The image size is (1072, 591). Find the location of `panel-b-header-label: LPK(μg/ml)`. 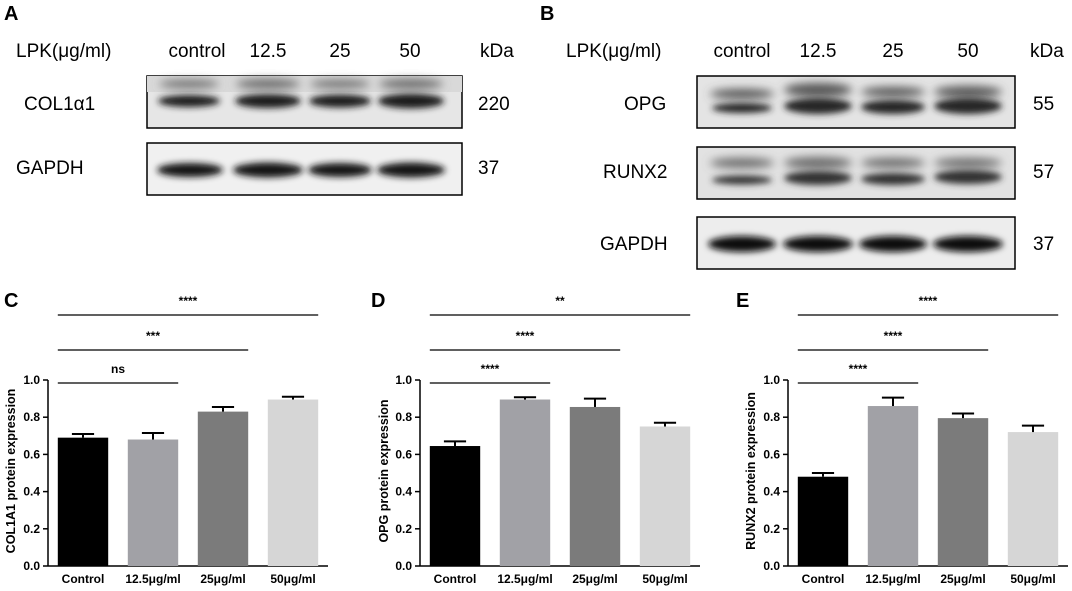

panel-b-header-label: LPK(μg/ml) is located at coordinates (613, 51).